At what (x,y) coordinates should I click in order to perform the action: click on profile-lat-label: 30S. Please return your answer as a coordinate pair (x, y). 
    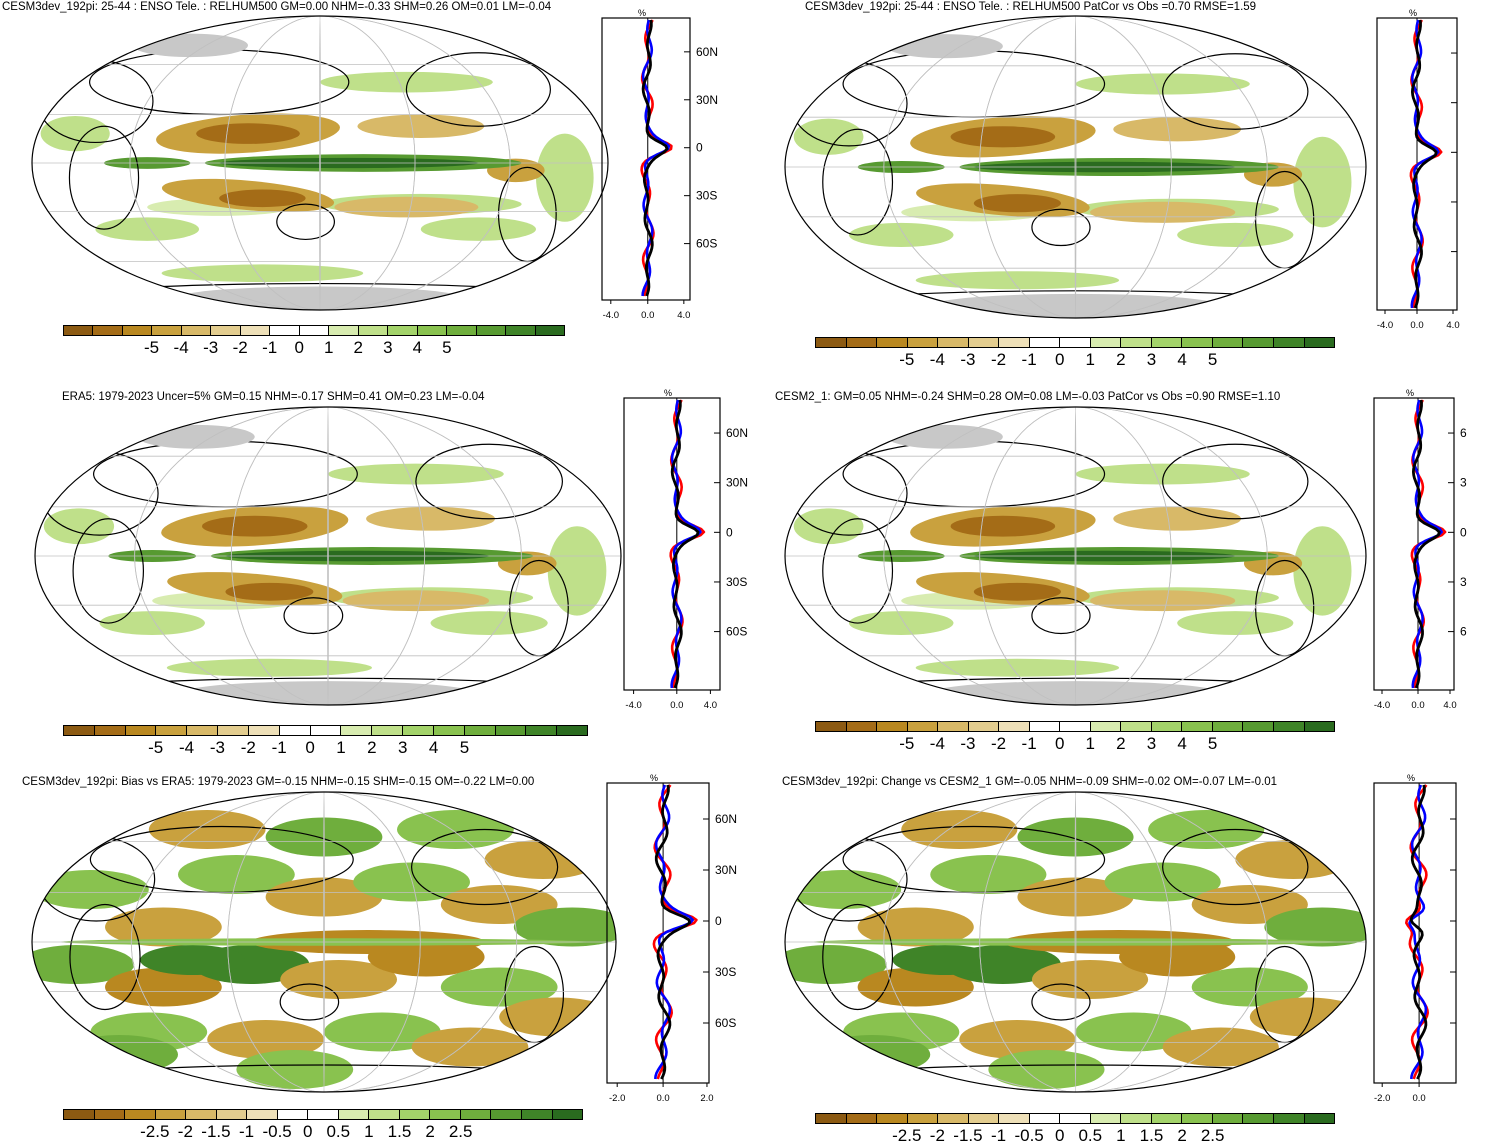
    Looking at the image, I should click on (736, 582).